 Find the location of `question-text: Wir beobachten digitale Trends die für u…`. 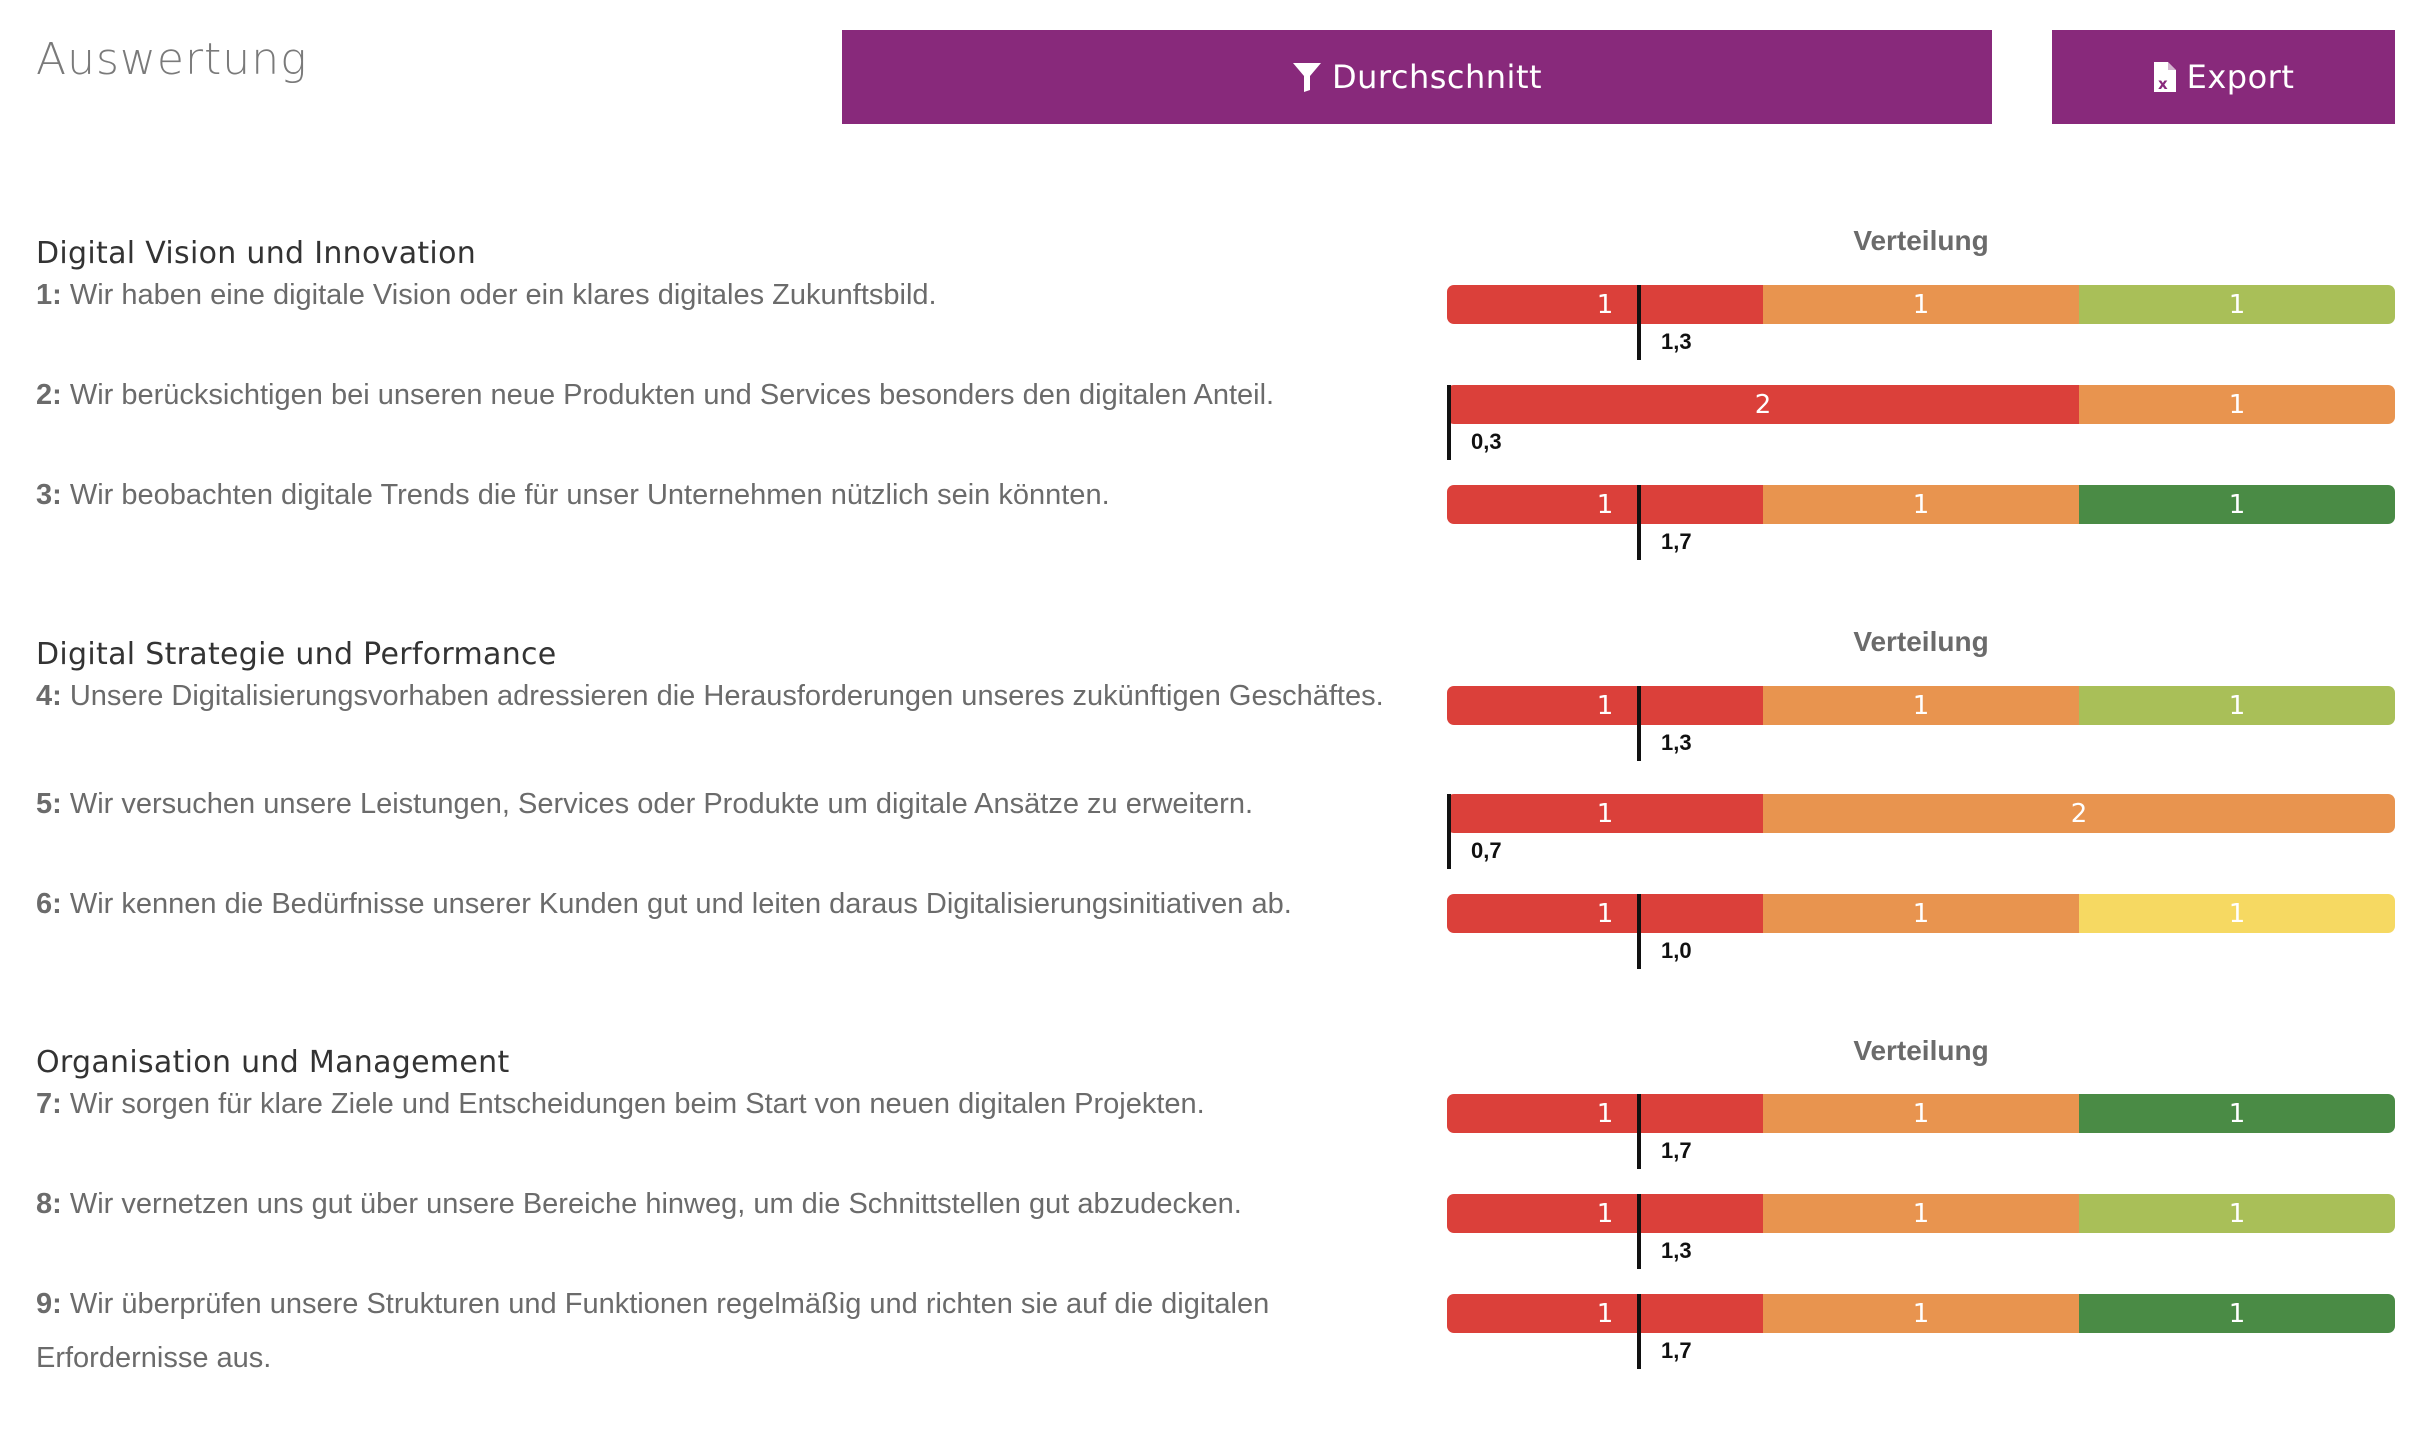

question-text: Wir beobachten digitale Trends die für u… is located at coordinates (589, 495).